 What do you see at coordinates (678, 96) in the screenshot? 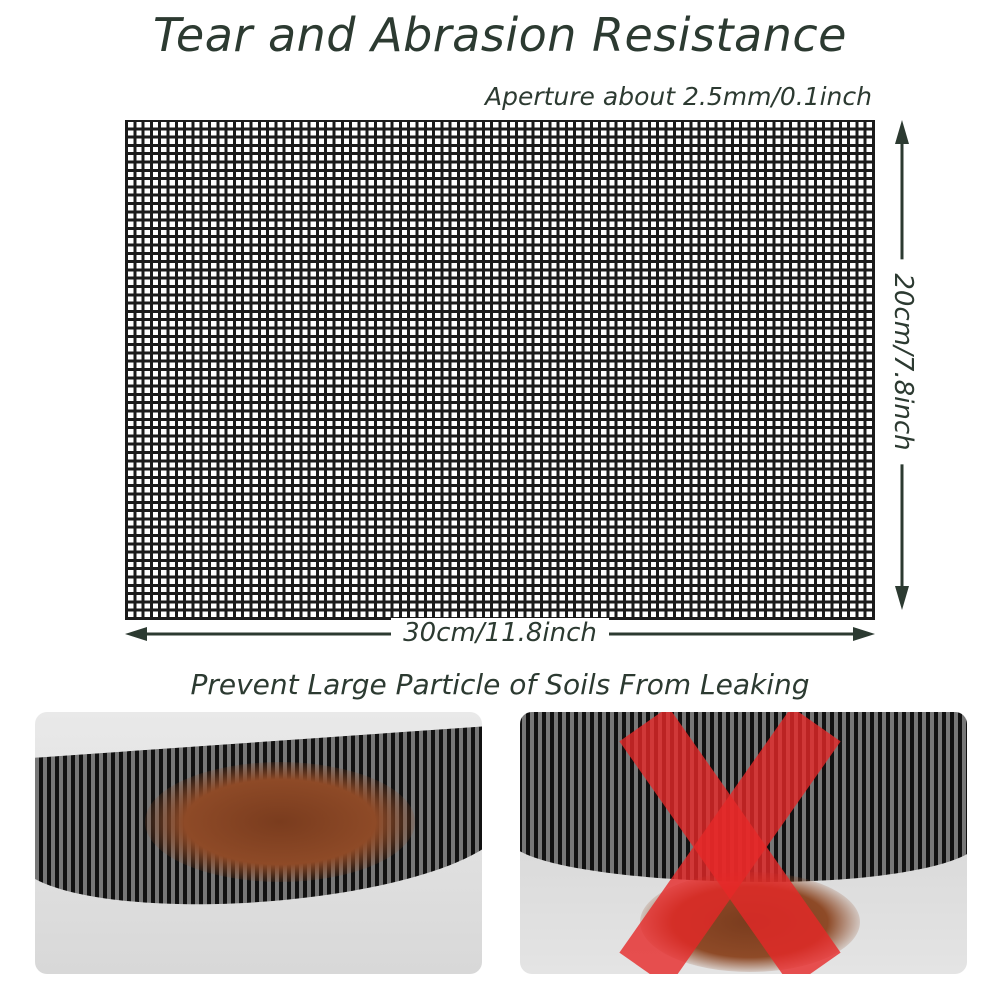
I see `aperture-label: Aperture about 2.5mm/0.1inch` at bounding box center [678, 96].